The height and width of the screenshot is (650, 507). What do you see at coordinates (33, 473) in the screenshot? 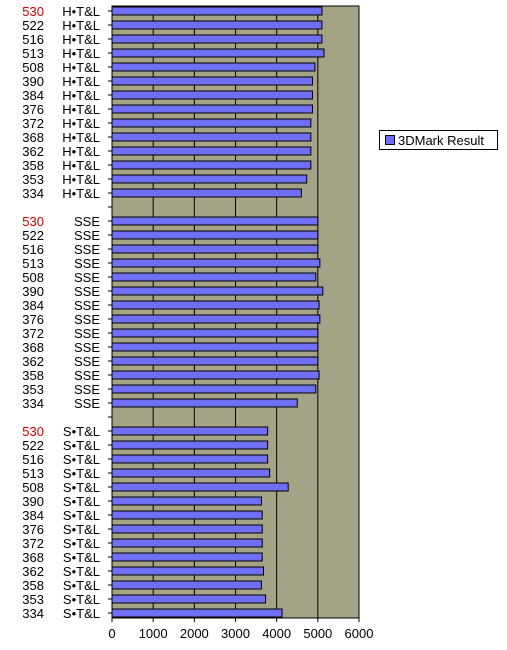
I see `category-model-label: 513` at bounding box center [33, 473].